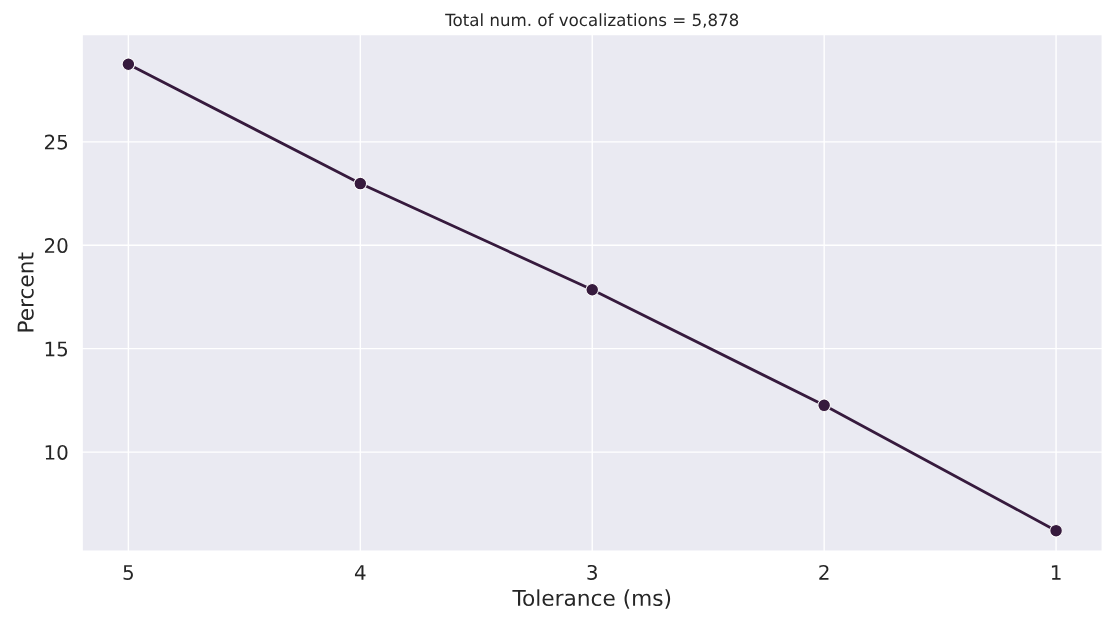 The image size is (1108, 623). What do you see at coordinates (591, 599) in the screenshot?
I see `x-axis-title: Tolerance (ms)` at bounding box center [591, 599].